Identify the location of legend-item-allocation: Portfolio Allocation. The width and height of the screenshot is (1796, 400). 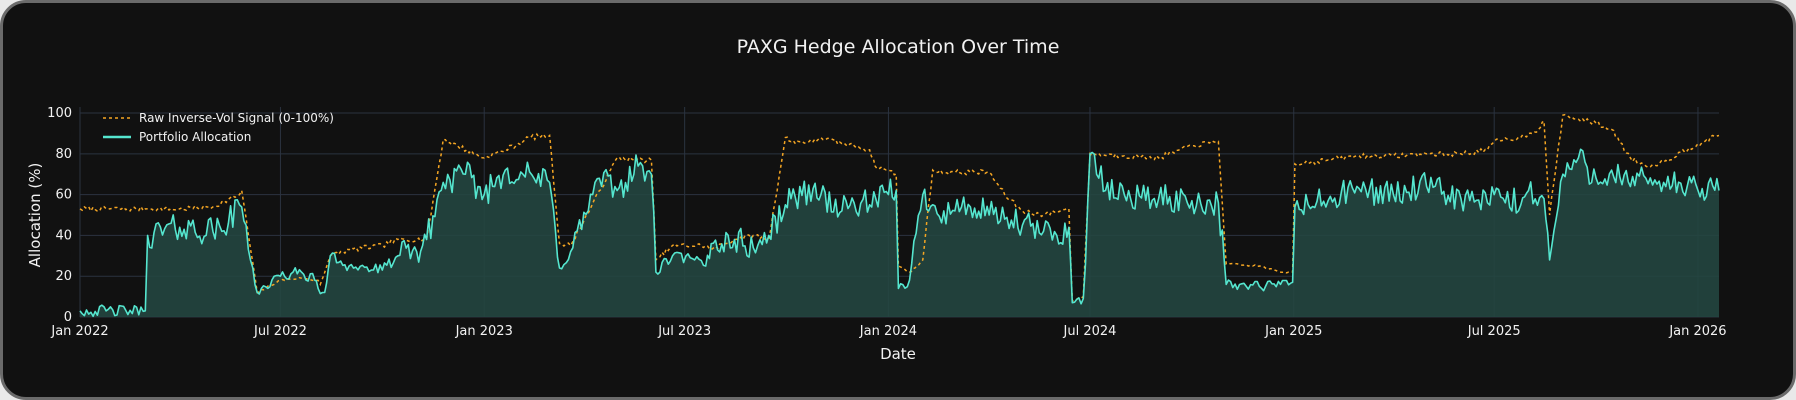
(177, 137).